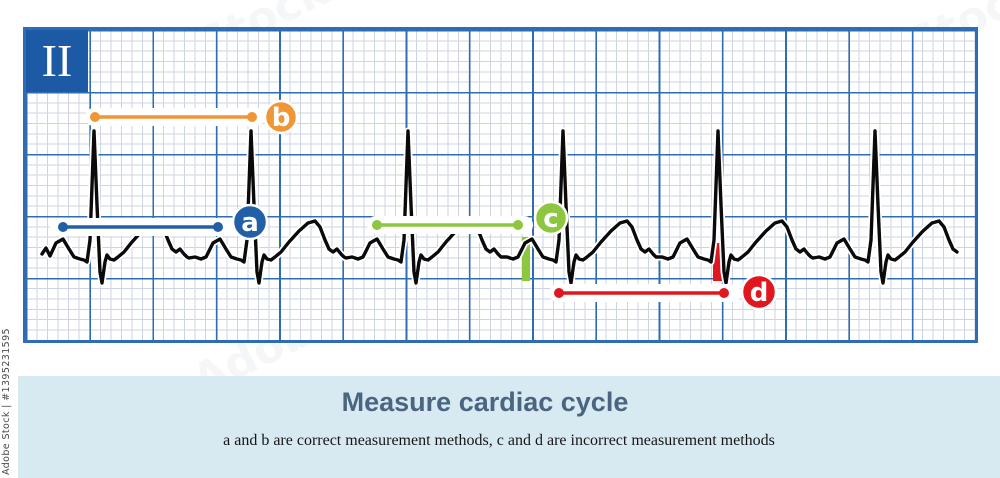  Describe the element at coordinates (6, 401) in the screenshot. I see `stock-credit-watermark: Adobe Stock | #1395231595` at that location.